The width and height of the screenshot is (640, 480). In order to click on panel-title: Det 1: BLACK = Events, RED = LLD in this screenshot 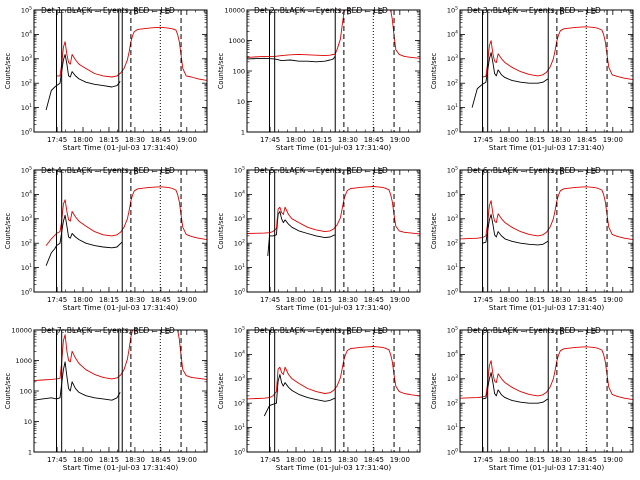, I will do `click(108, 10)`.